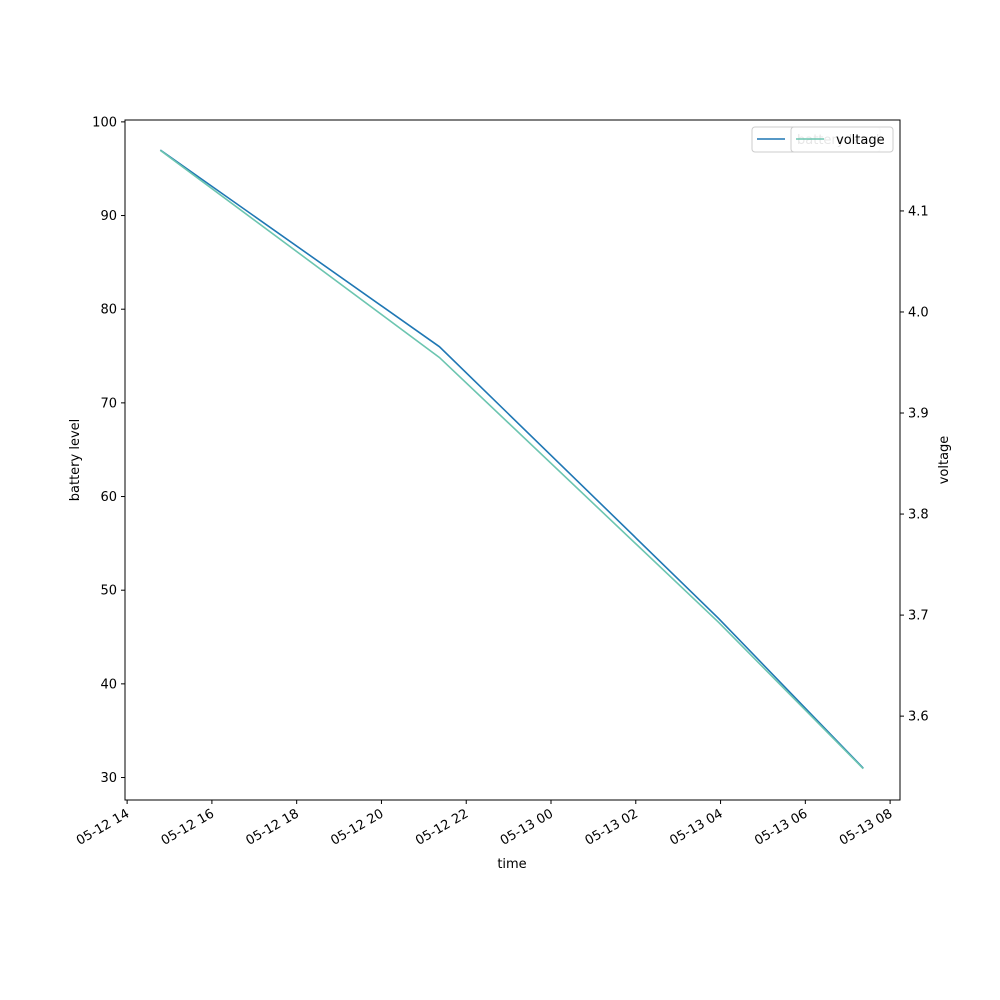  Describe the element at coordinates (273, 827) in the screenshot. I see `x-tick-label: 05-12 18` at that location.